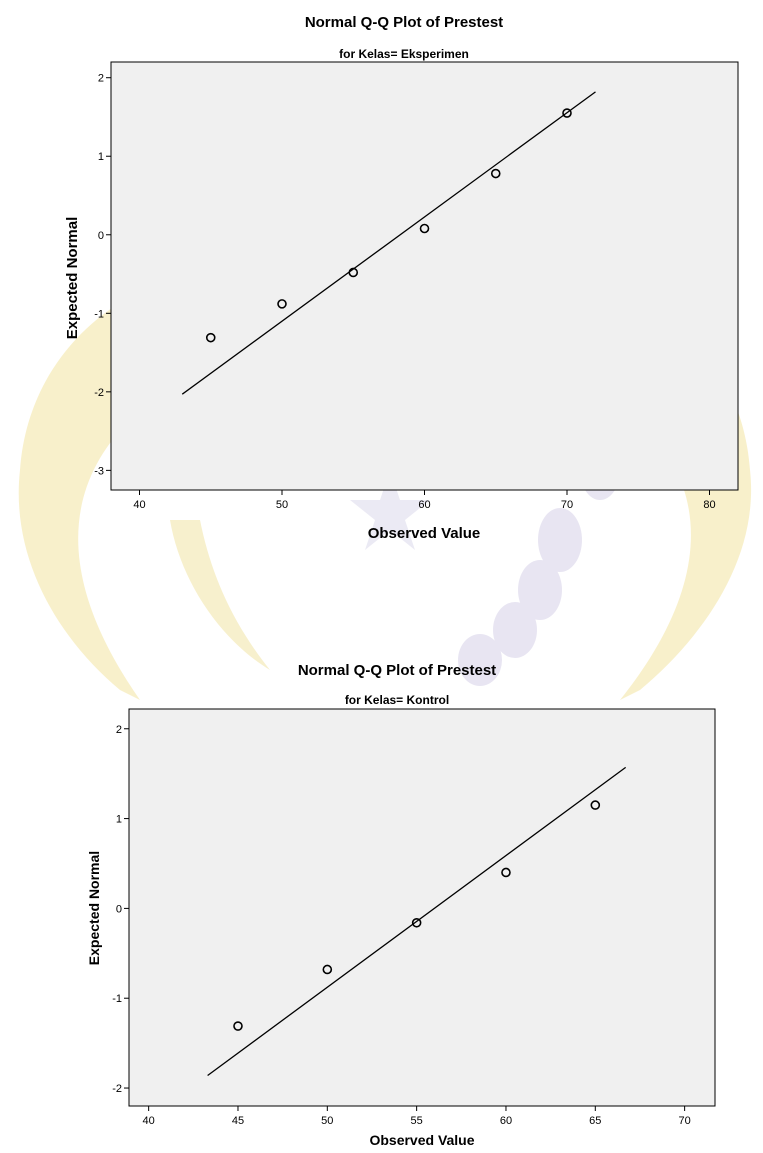  Describe the element at coordinates (417, 1121) in the screenshot. I see `x-tick-label: 55` at that location.